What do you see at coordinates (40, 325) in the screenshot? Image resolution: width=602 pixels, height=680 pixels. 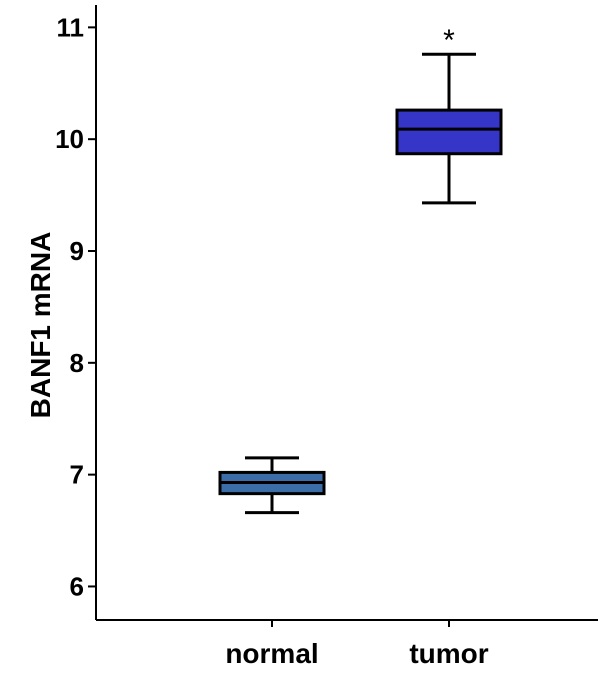 I see `y-axis-title: BANF1 mRNA` at bounding box center [40, 325].